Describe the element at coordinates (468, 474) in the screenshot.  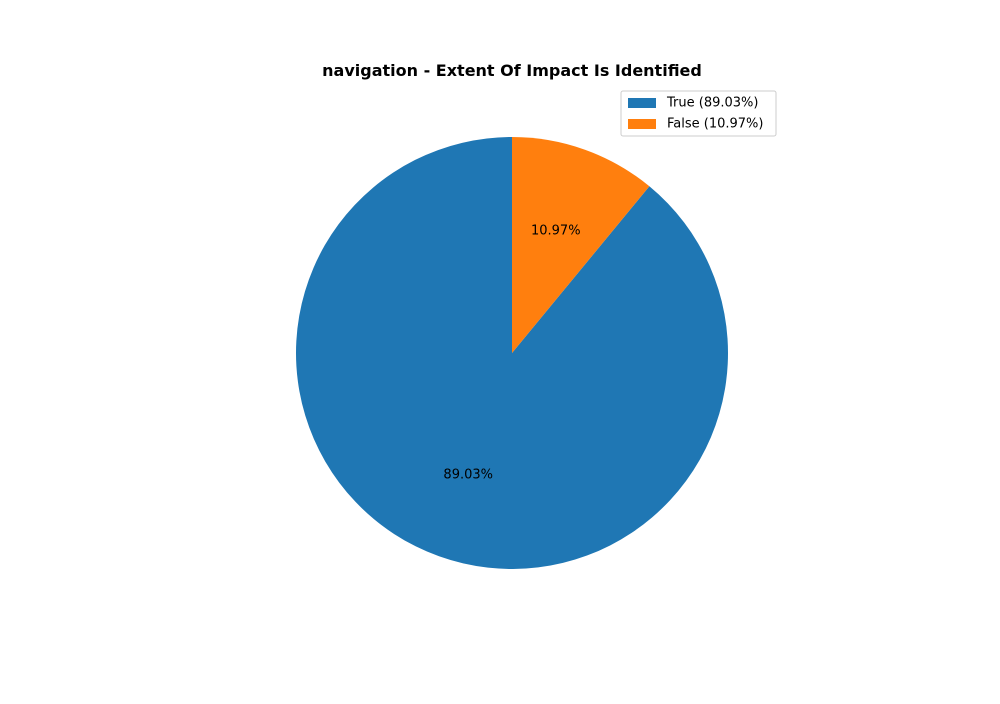
I see `slice-label-true: 89.03%` at that location.